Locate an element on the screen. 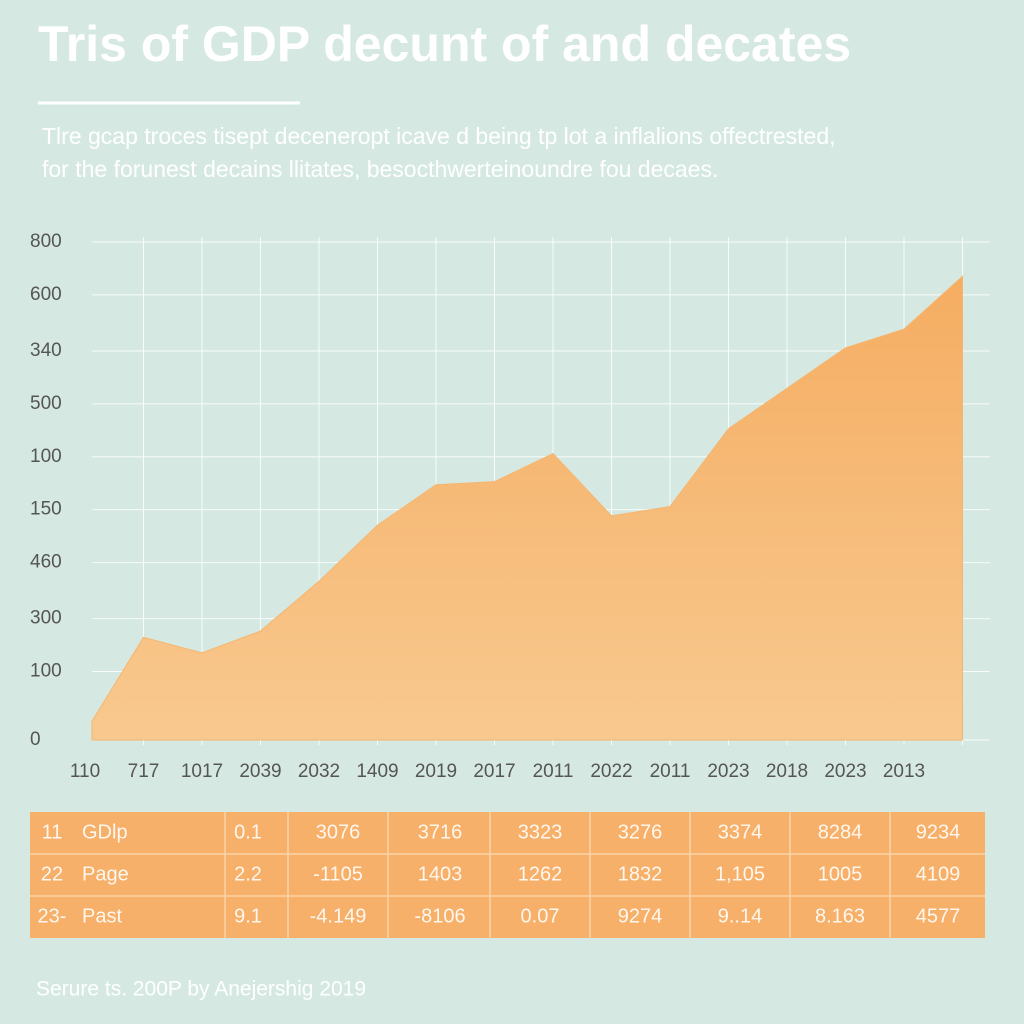 This screenshot has width=1024, height=1024. table-cell: 3276 is located at coordinates (640, 832).